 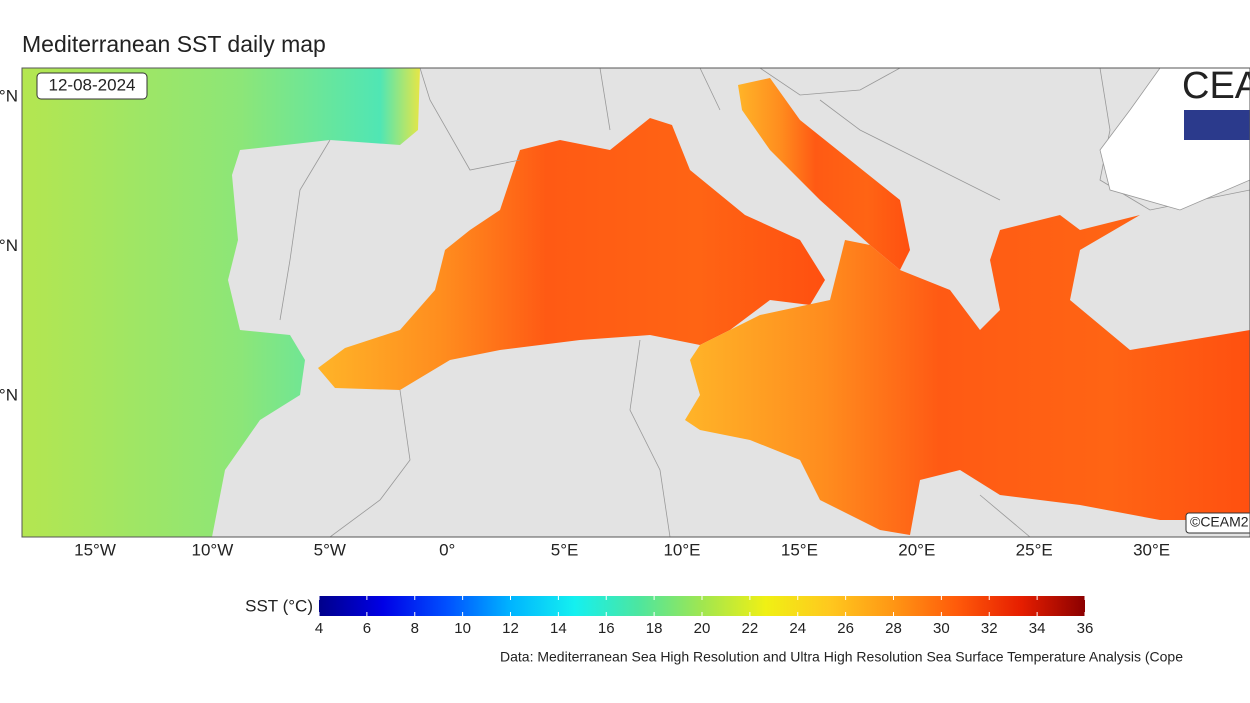 What do you see at coordinates (845, 628) in the screenshot?
I see `colorbar-tick-label: 26` at bounding box center [845, 628].